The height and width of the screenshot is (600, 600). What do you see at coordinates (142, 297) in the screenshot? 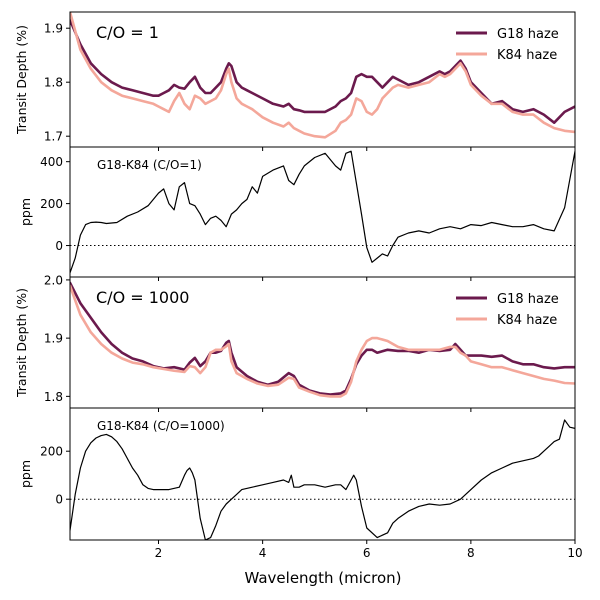
I see `bottom-annotation: C/O = 1000` at bounding box center [142, 297].